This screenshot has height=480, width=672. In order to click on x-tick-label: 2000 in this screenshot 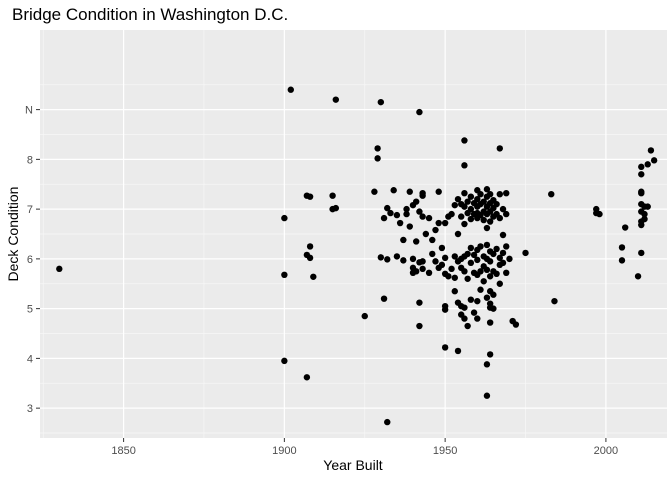, I will do `click(606, 451)`.